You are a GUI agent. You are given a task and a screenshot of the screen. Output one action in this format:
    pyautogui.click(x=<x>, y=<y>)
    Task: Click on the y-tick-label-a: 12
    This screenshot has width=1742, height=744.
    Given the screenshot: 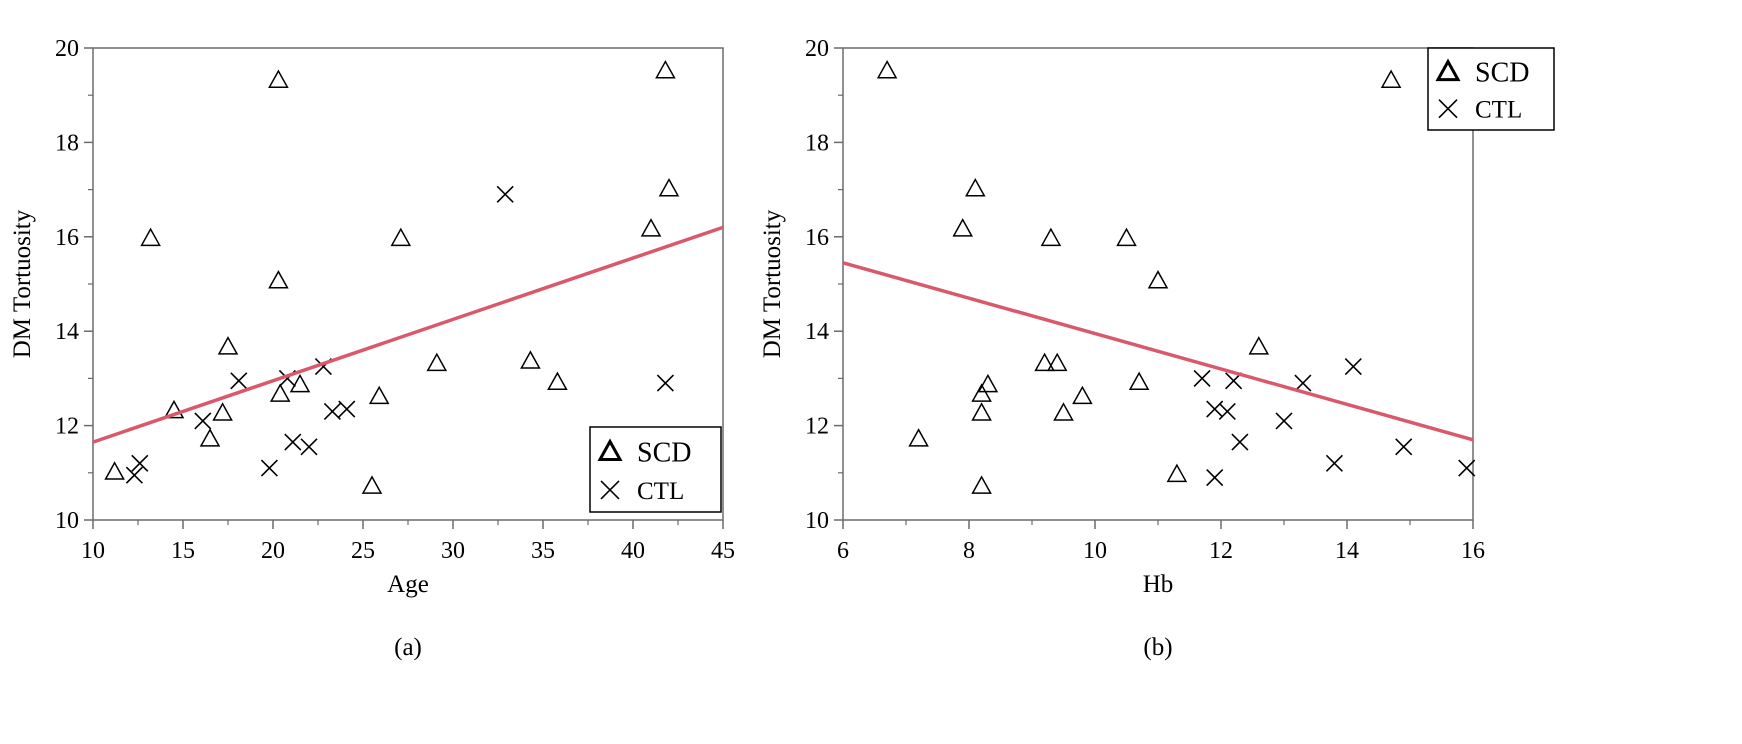 What is the action you would take?
    pyautogui.click(x=67, y=427)
    